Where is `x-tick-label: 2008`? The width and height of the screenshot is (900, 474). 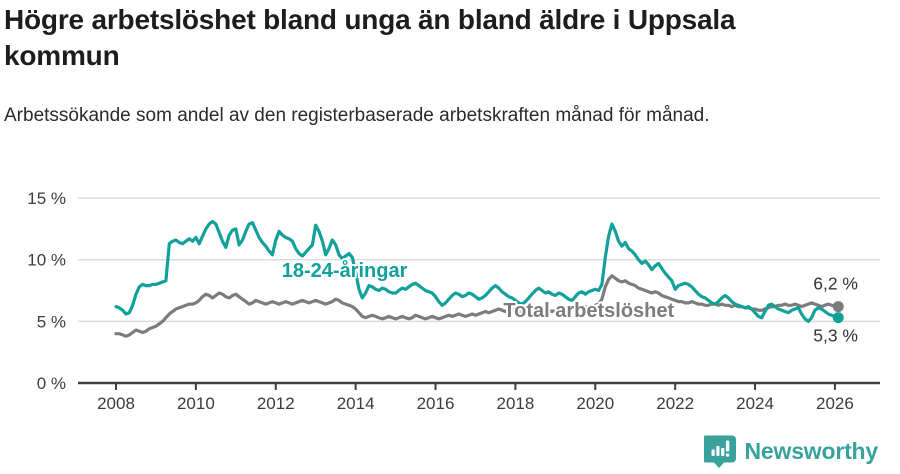 x-tick-label: 2008 is located at coordinates (116, 403).